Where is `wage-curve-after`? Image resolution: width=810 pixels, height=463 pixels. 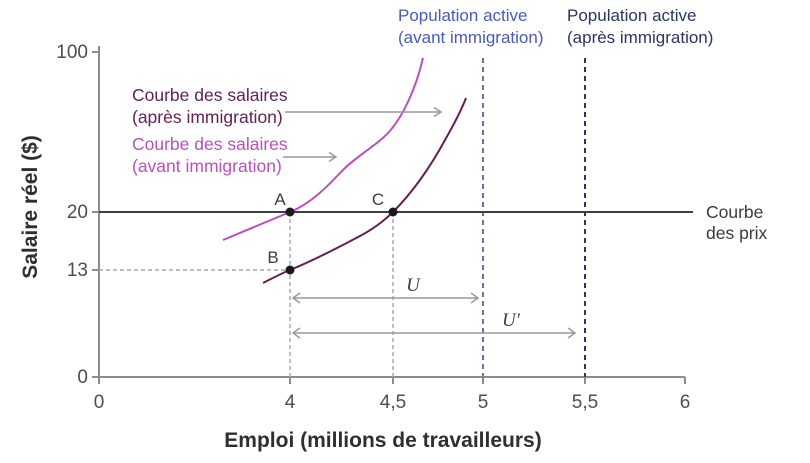
wage-curve-after is located at coordinates (364, 190).